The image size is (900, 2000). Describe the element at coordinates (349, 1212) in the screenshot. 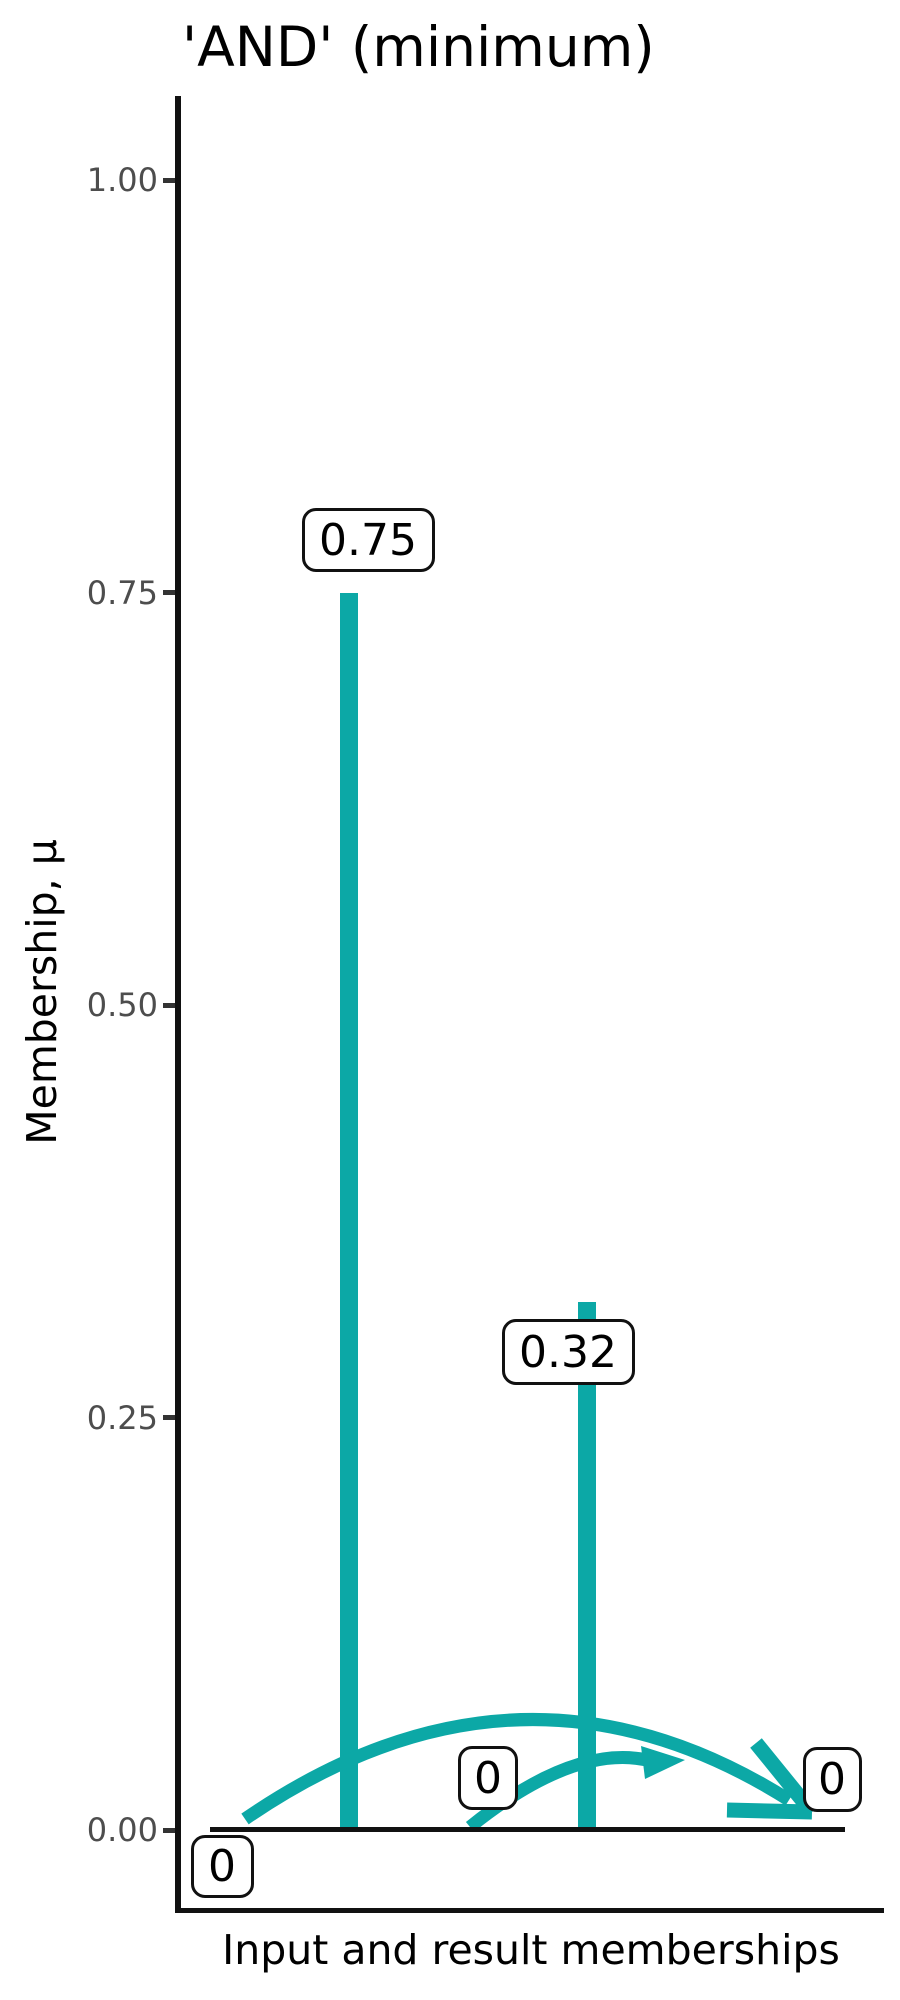

I see `input-membership-1-bar` at that location.